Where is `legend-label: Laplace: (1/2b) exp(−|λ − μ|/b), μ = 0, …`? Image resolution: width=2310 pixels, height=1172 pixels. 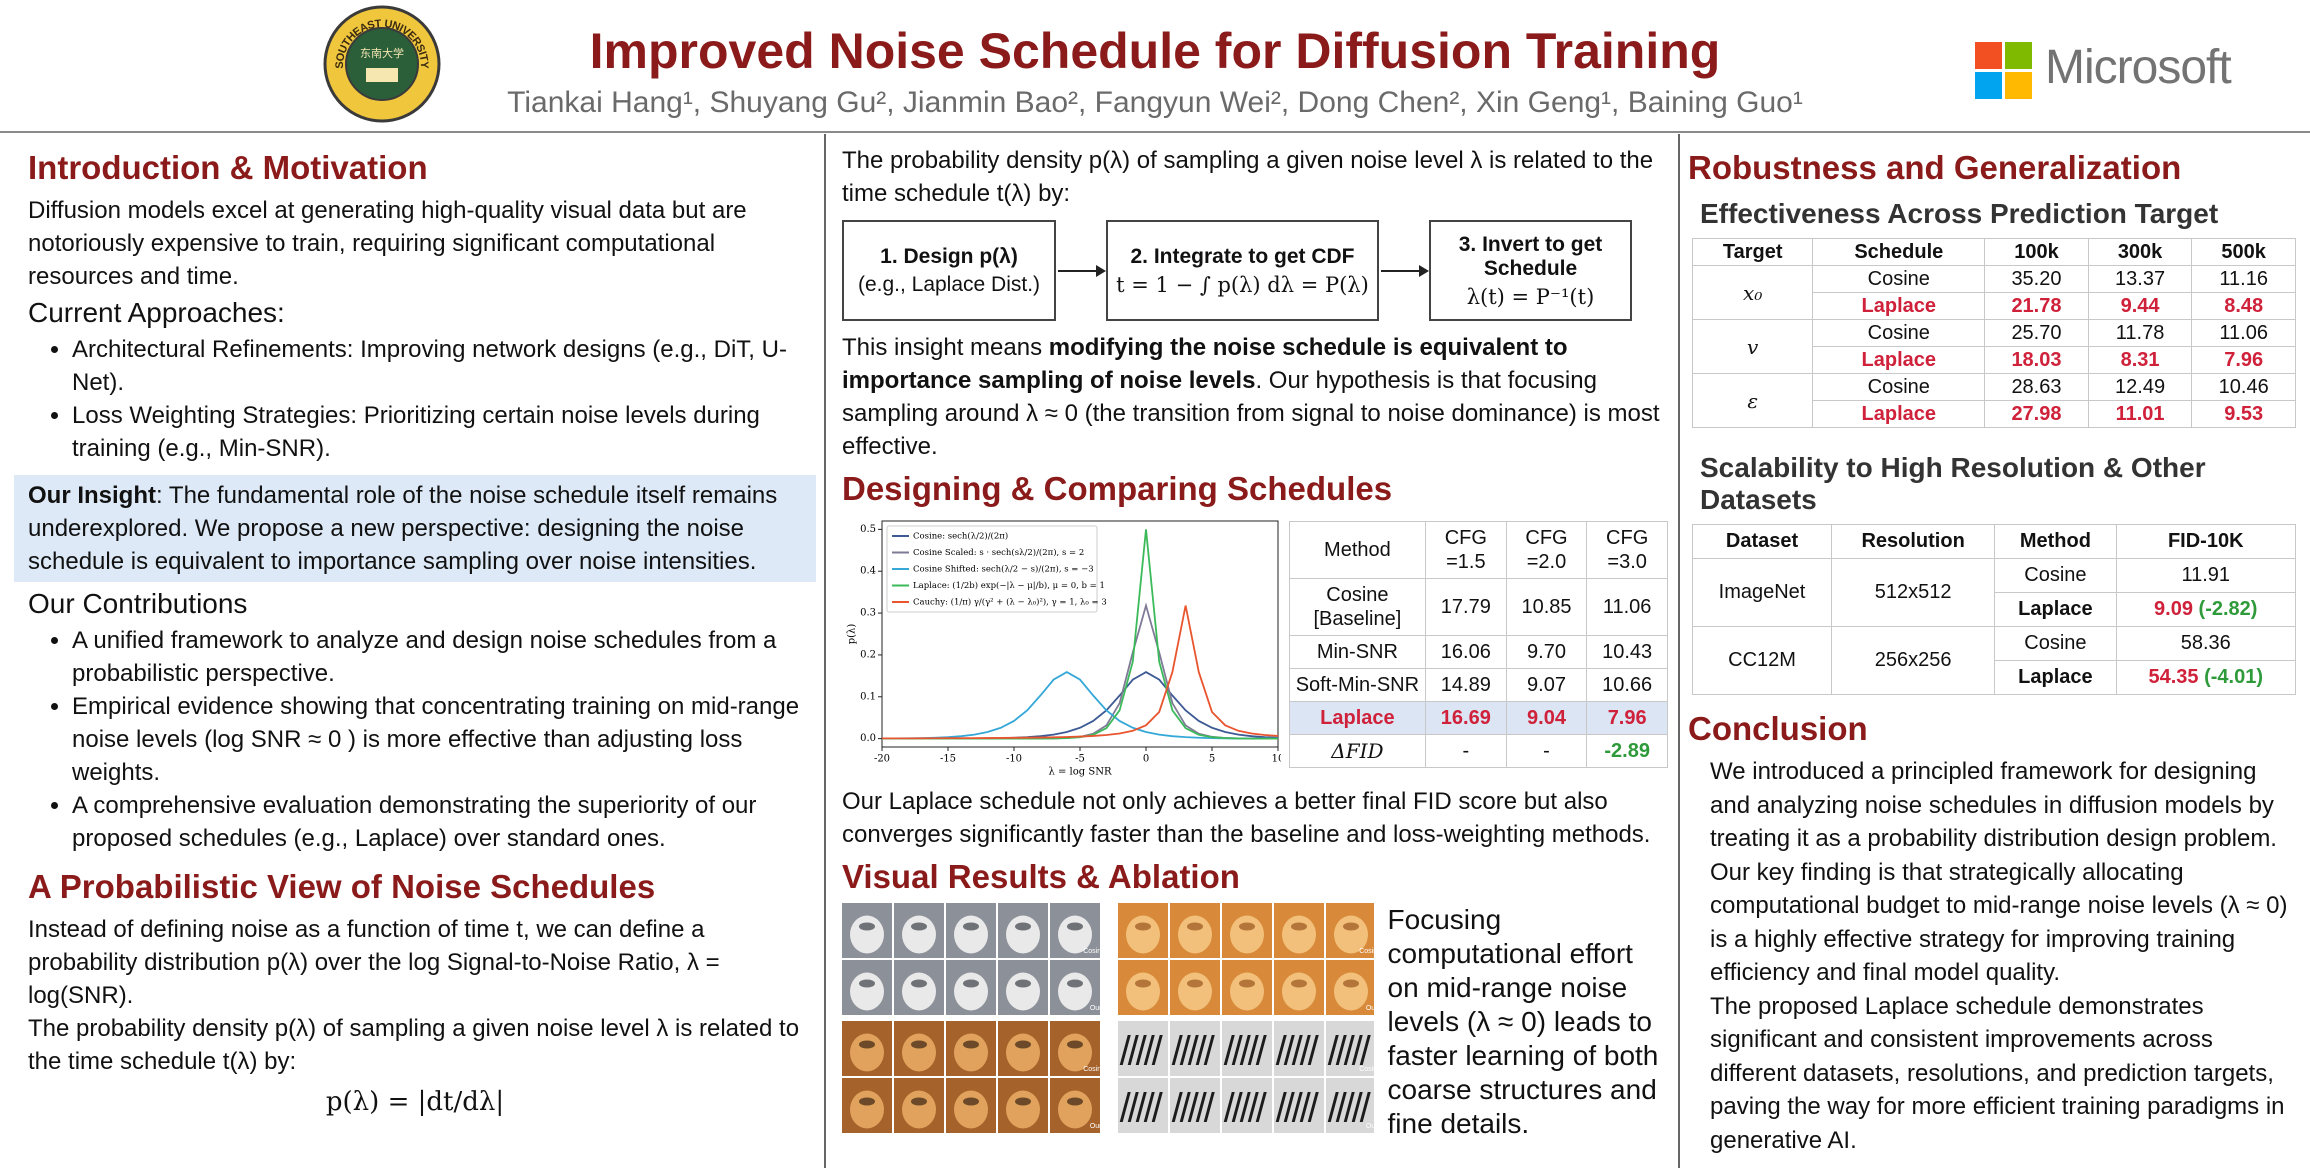
legend-label: Laplace: (1/2b) exp(−|λ − μ|/b), μ = 0, … is located at coordinates (1009, 585).